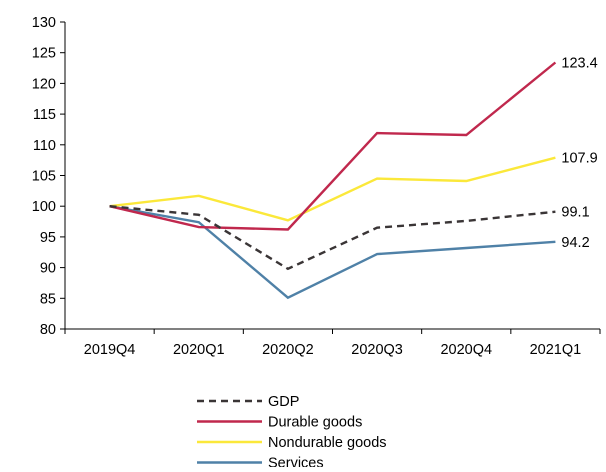 This screenshot has height=472, width=606. Describe the element at coordinates (48, 238) in the screenshot. I see `y-tick-label: 95` at that location.